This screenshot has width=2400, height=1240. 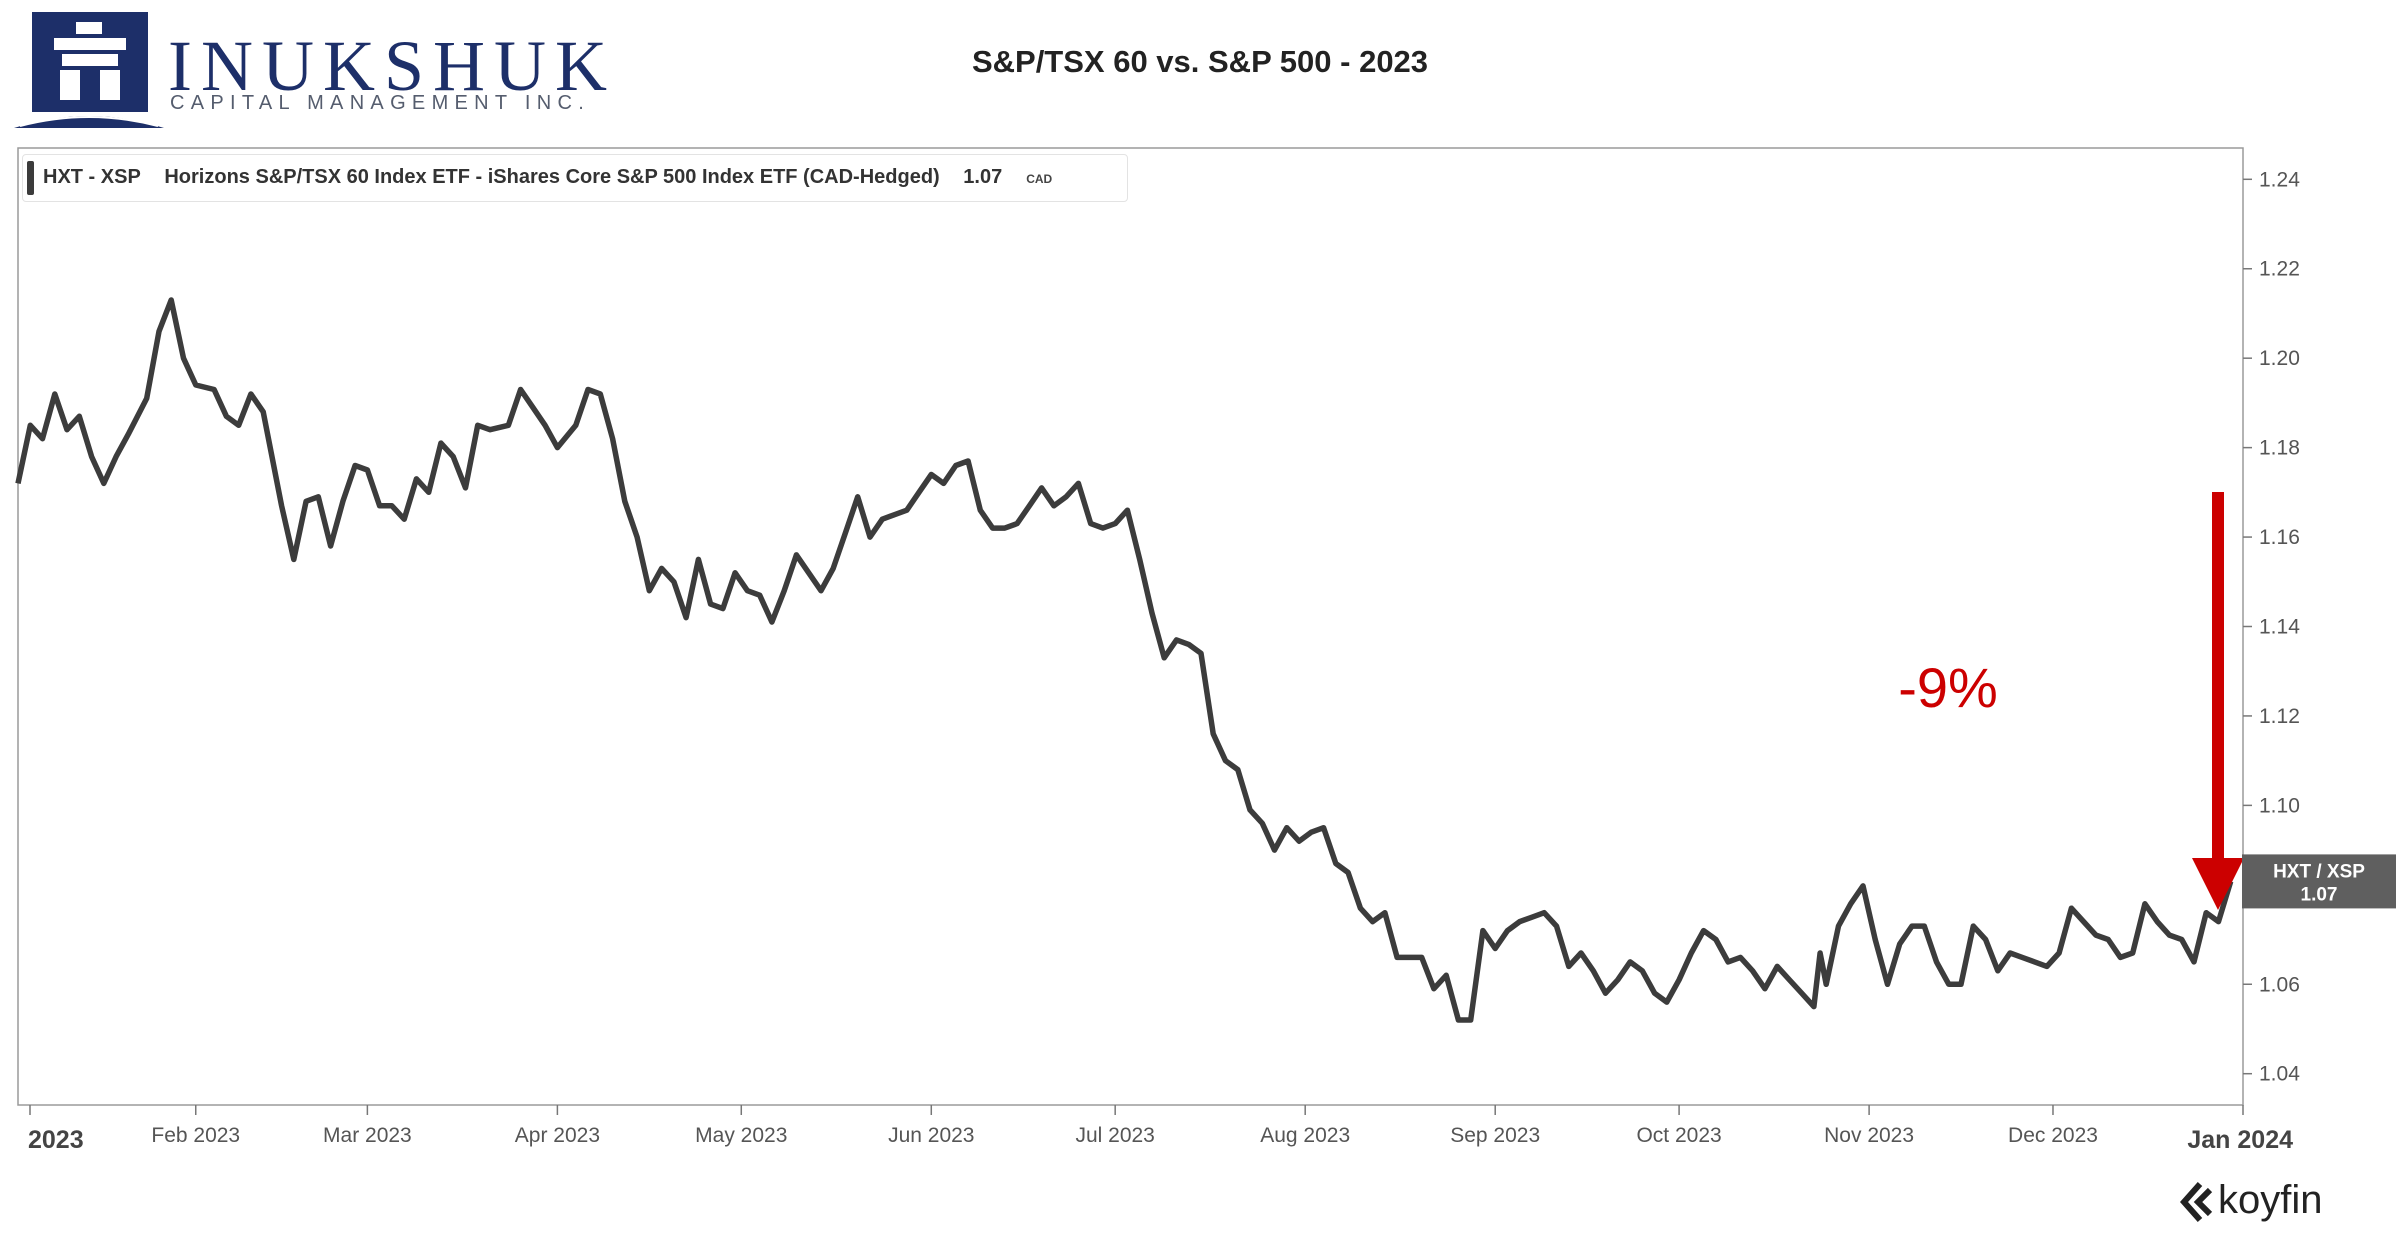 What do you see at coordinates (2279, 269) in the screenshot?
I see `y-tick-label: 1.22` at bounding box center [2279, 269].